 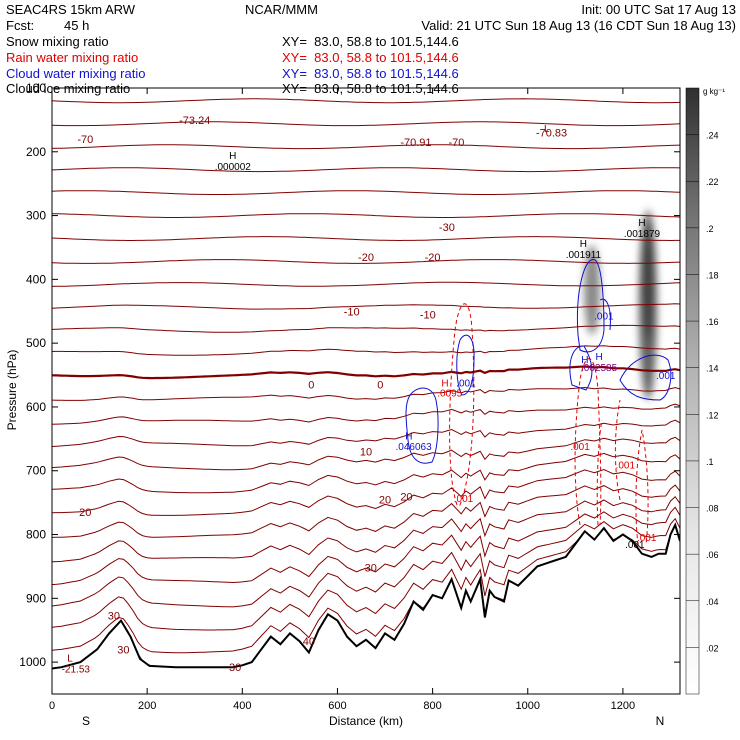 I want to click on colorbar-tick-label: .12, so click(x=712, y=415).